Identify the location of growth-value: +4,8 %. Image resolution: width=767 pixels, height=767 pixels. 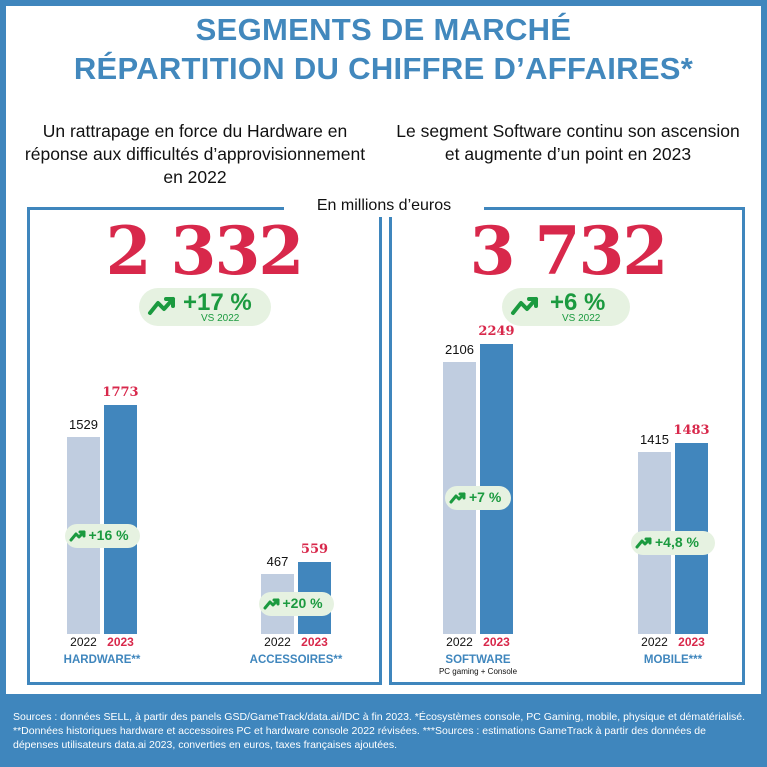
(677, 542).